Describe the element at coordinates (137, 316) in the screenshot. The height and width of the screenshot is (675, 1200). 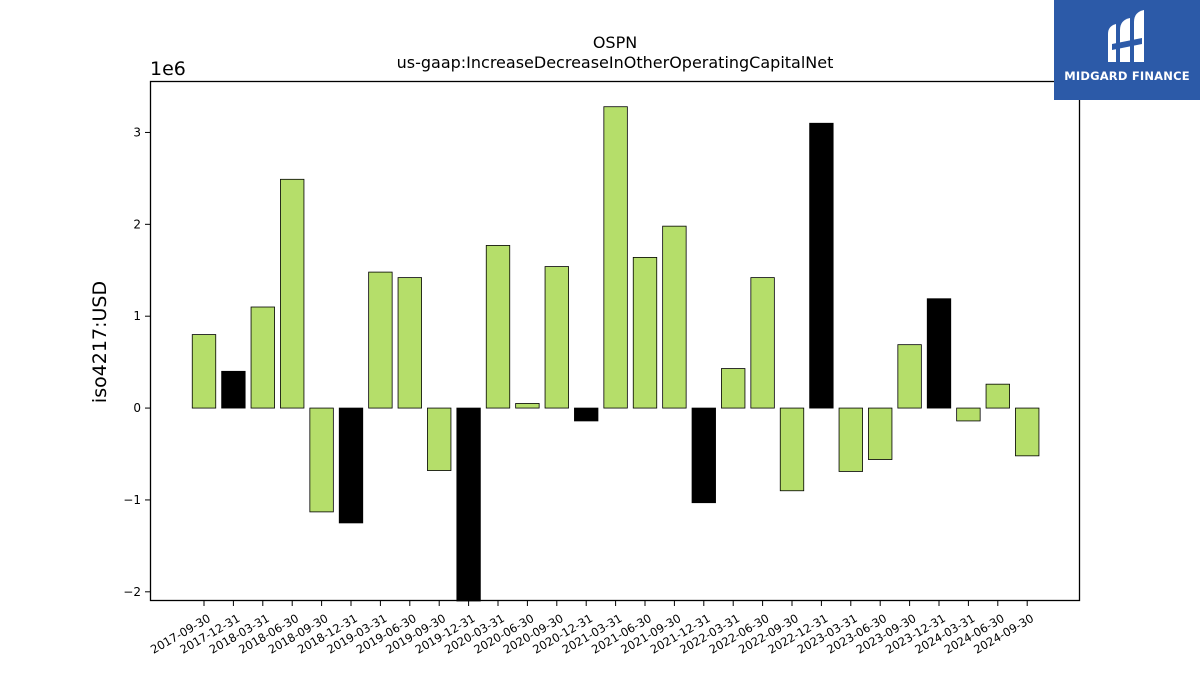
I see `y-tick-label: 1` at that location.